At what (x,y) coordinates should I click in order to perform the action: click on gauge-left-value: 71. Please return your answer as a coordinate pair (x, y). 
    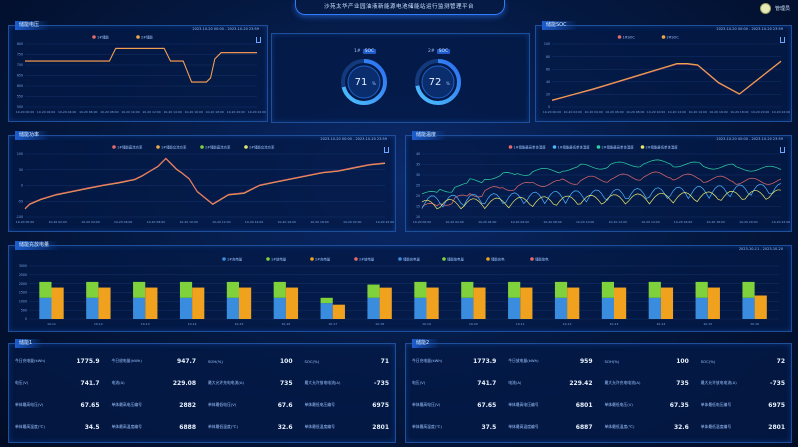
    Looking at the image, I should click on (361, 82).